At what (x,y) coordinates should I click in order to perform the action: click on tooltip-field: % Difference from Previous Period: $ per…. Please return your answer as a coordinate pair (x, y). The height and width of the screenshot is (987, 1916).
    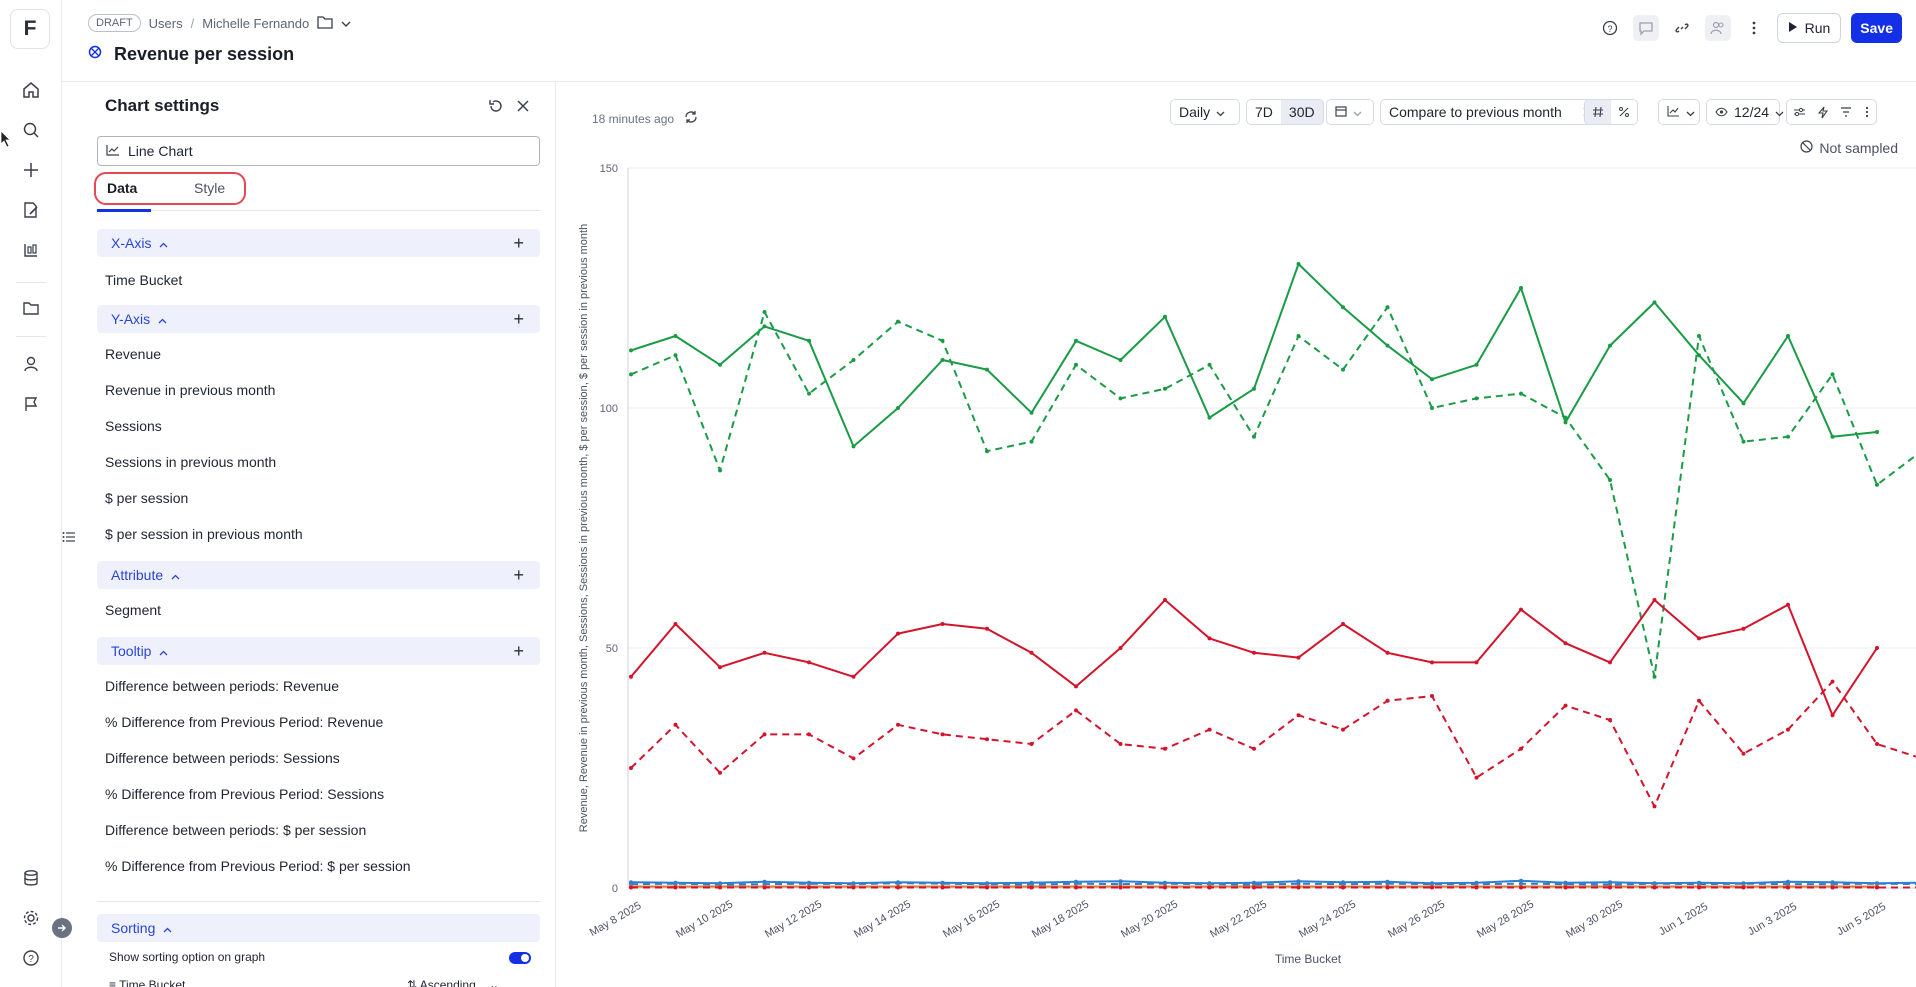
    Looking at the image, I should click on (258, 866).